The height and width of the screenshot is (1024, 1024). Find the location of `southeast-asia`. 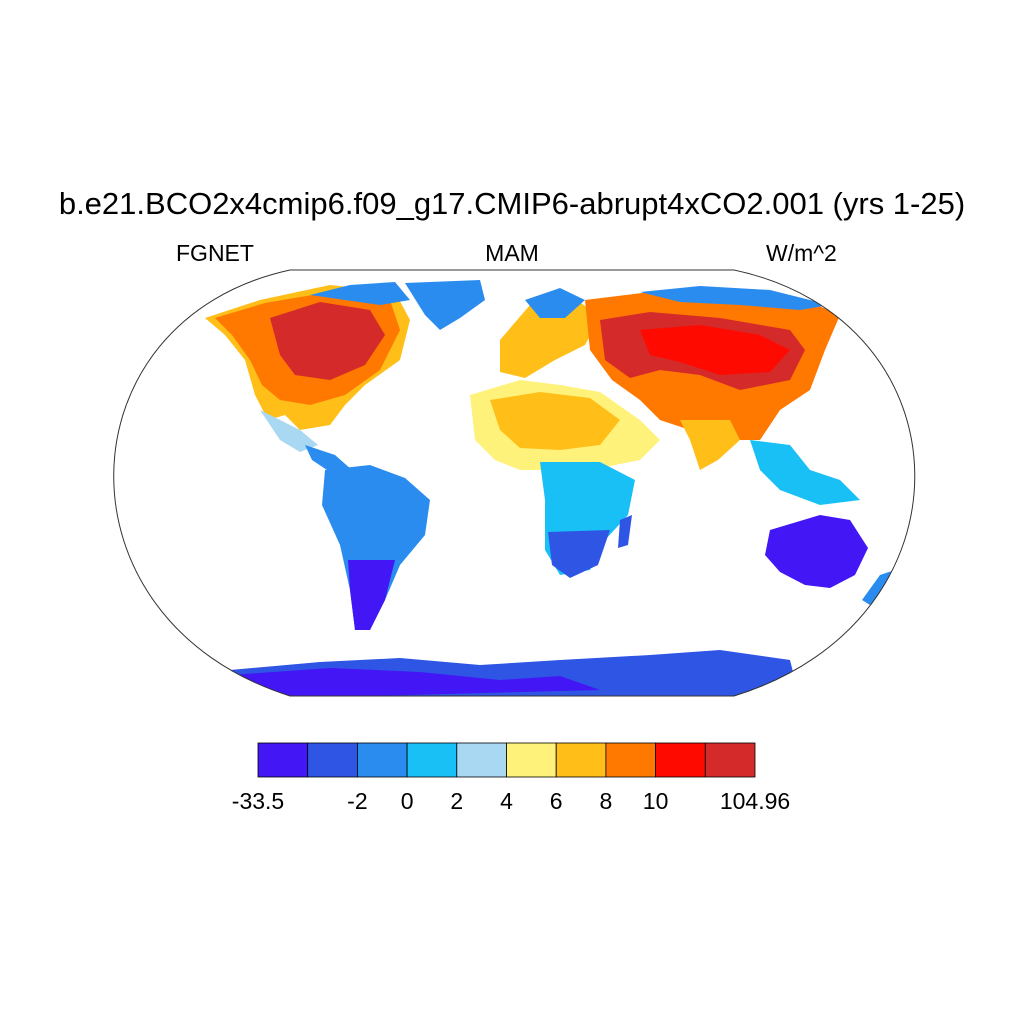

southeast-asia is located at coordinates (805, 472).